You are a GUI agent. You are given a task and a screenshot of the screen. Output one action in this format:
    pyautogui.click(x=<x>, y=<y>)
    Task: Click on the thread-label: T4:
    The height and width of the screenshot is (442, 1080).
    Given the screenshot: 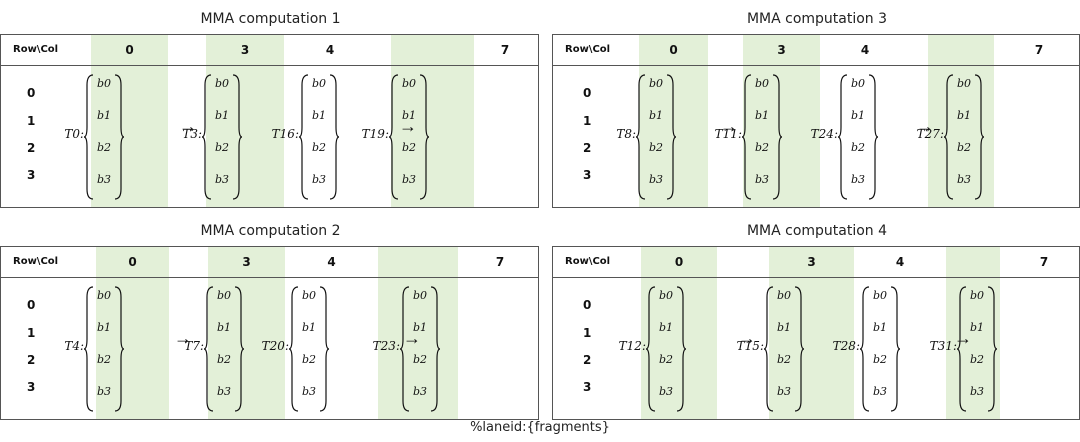 What is the action you would take?
    pyautogui.click(x=74, y=346)
    